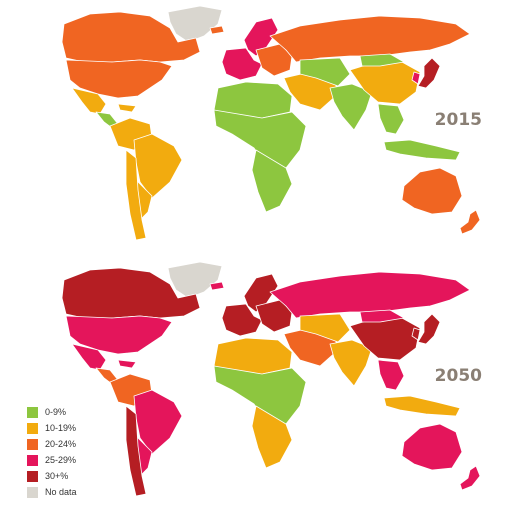  What do you see at coordinates (57, 476) in the screenshot?
I see `legend-label: 30+%` at bounding box center [57, 476].